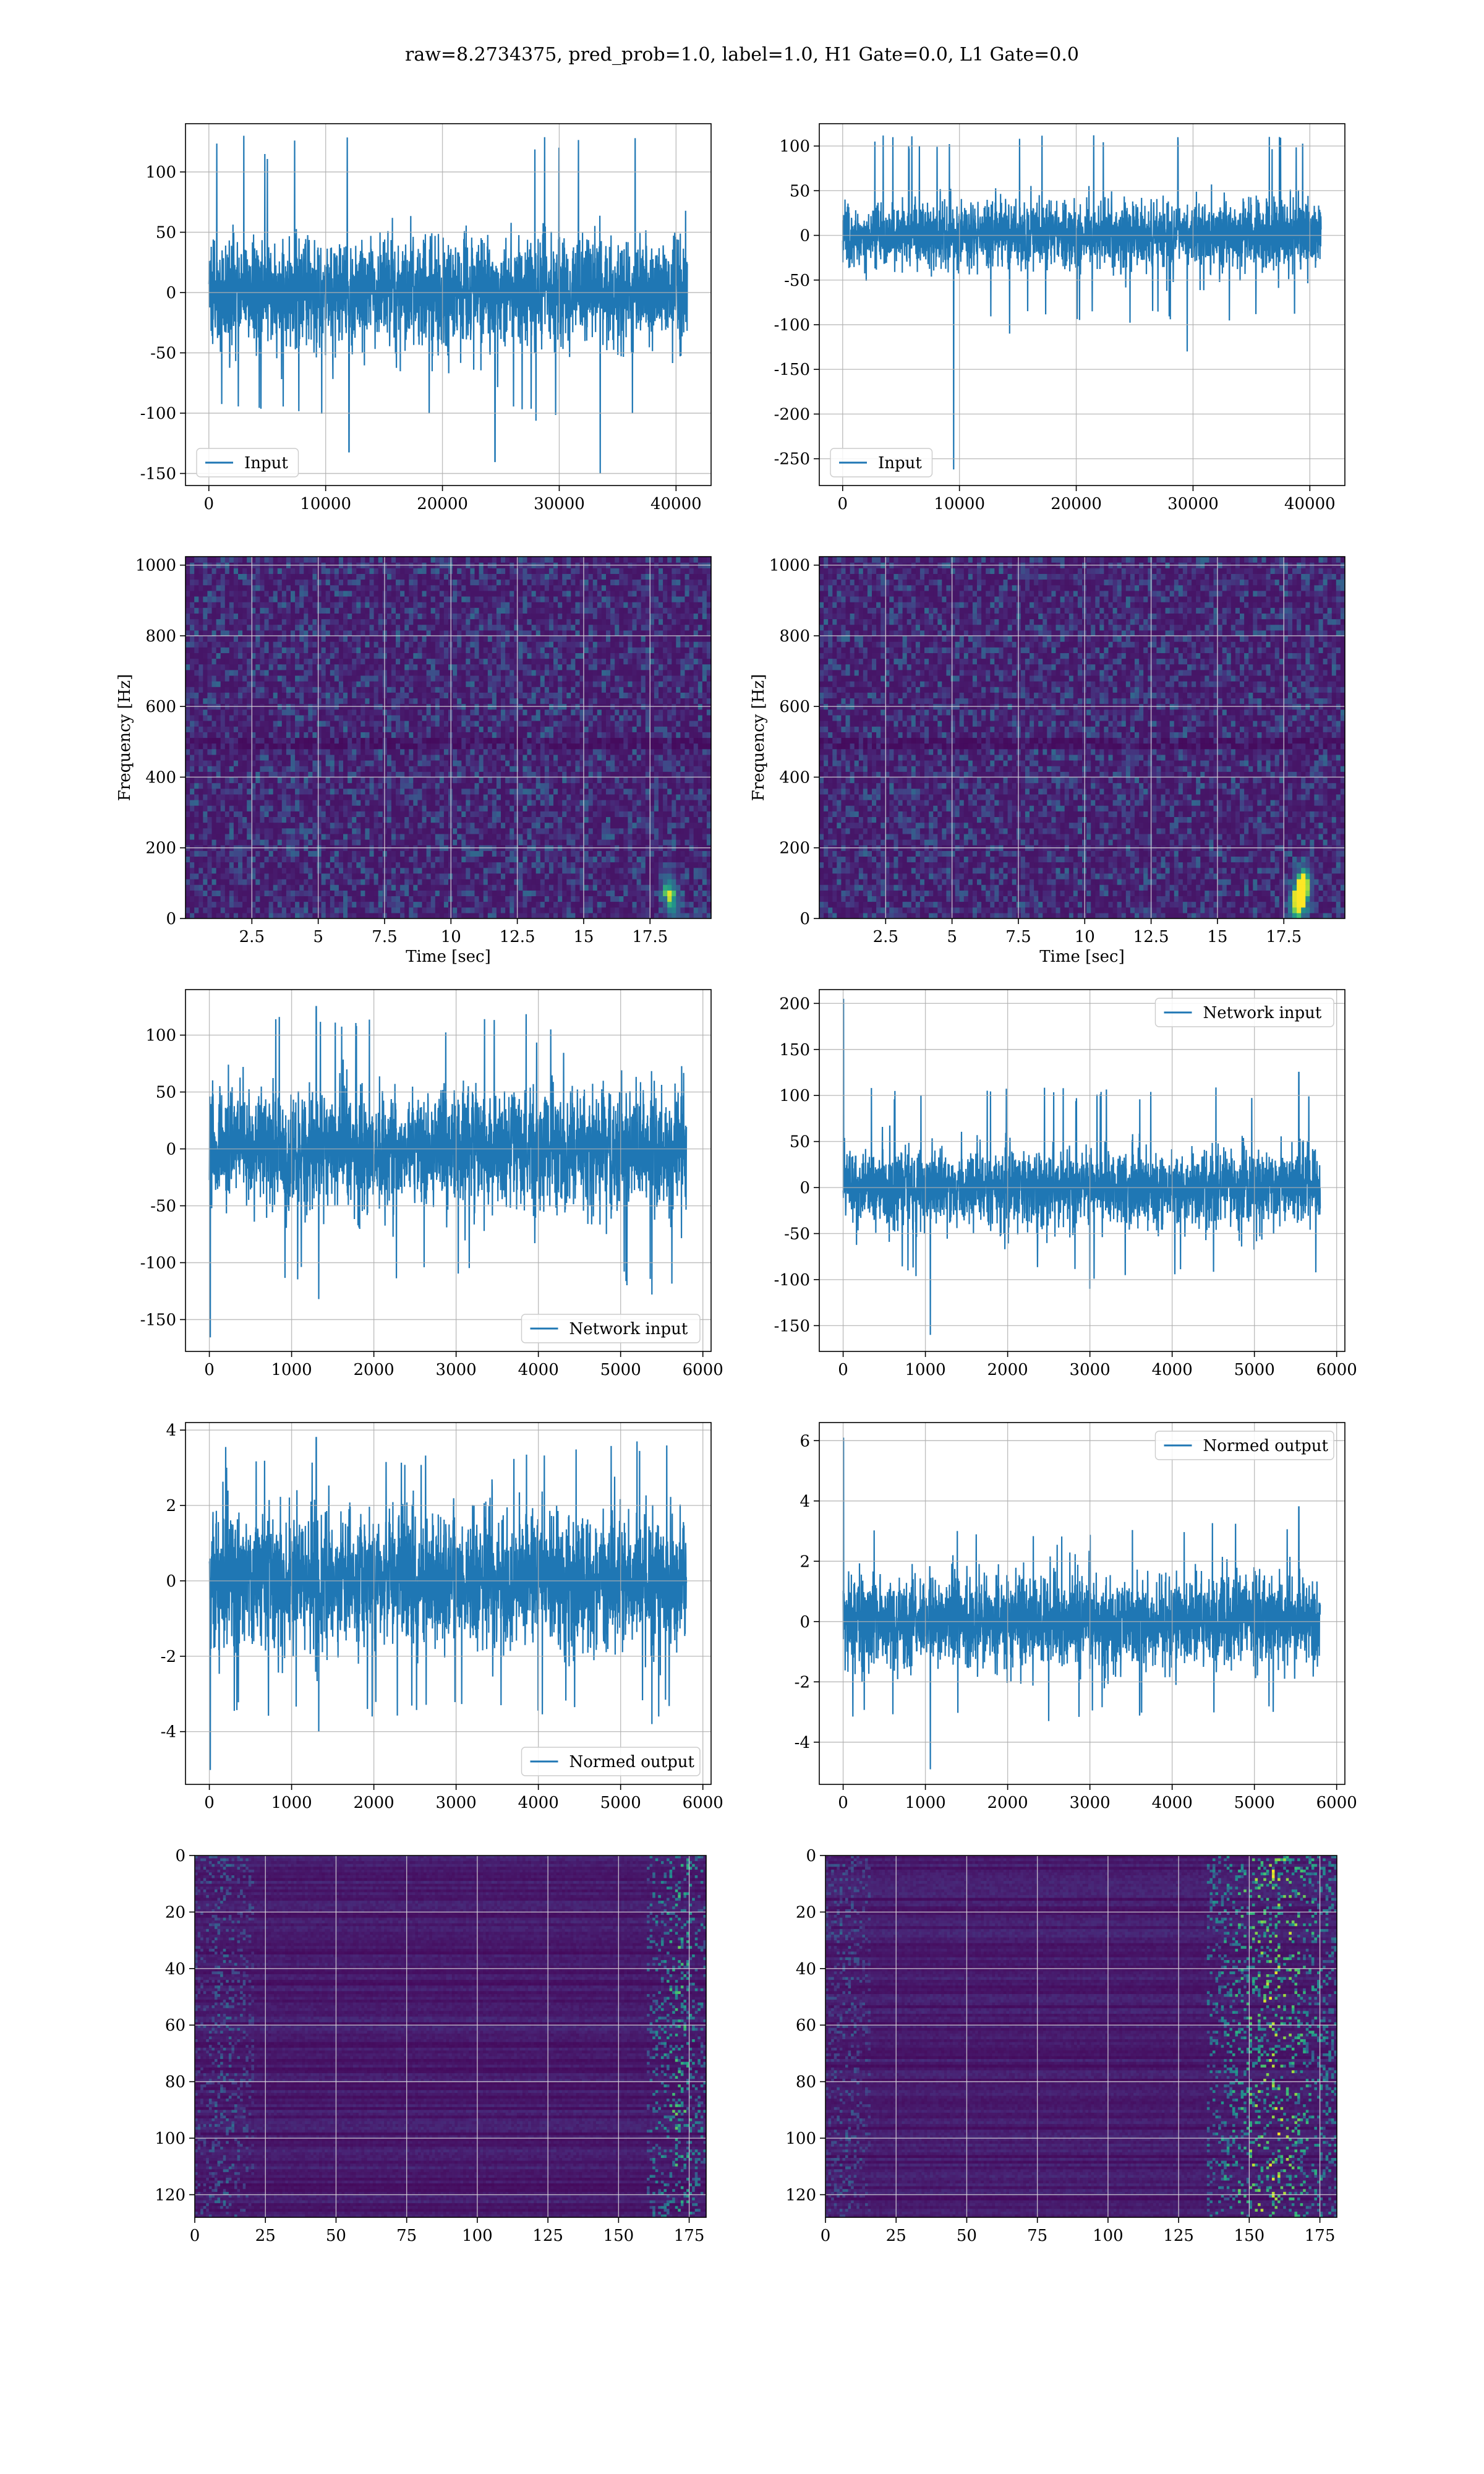  Describe the element at coordinates (1254, 1370) in the screenshot. I see `l1-network-input-xtick-label: 5000` at that location.